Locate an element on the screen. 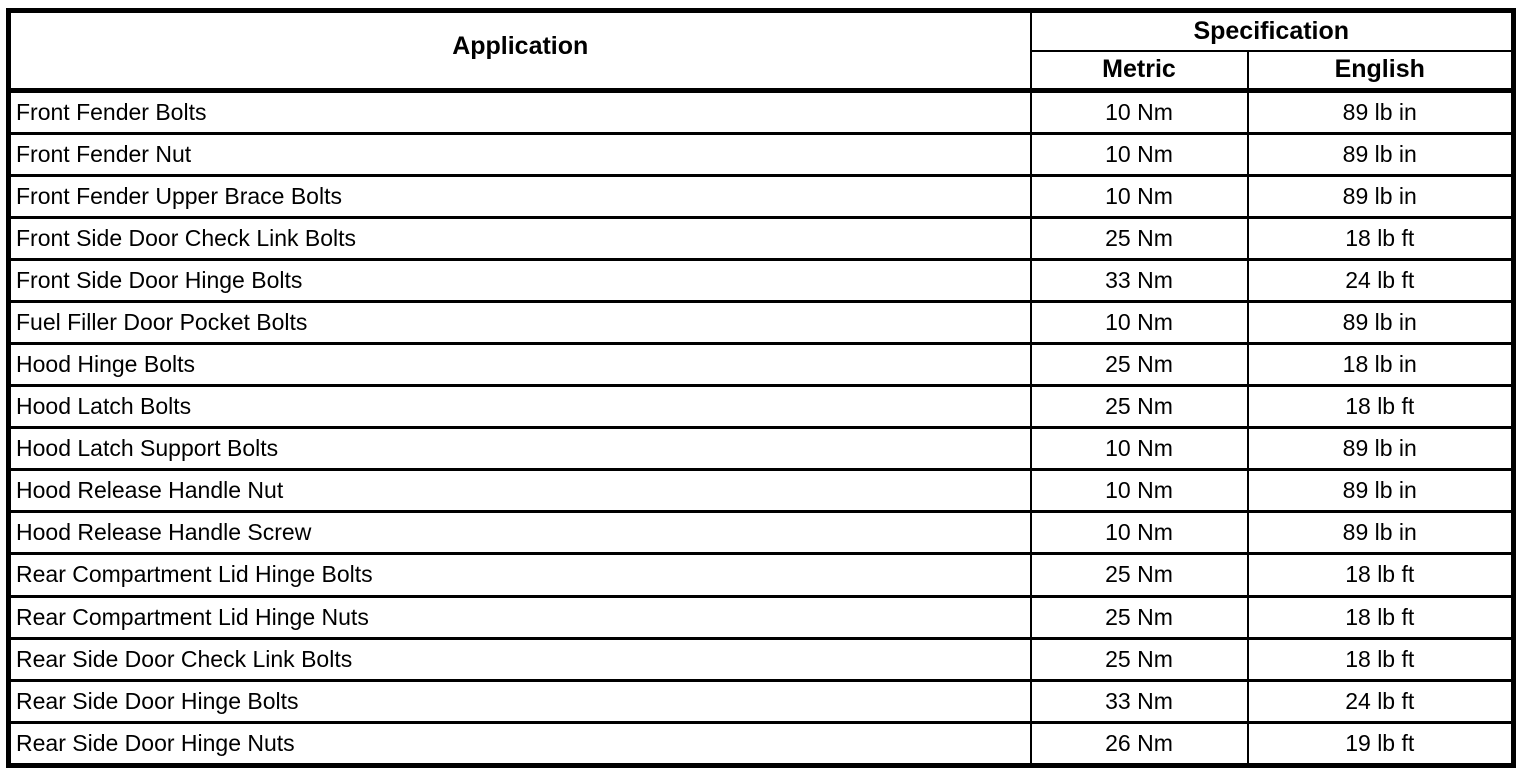  application-cell: Rear Compartment Lid Hinge Bolts is located at coordinates (519, 575).